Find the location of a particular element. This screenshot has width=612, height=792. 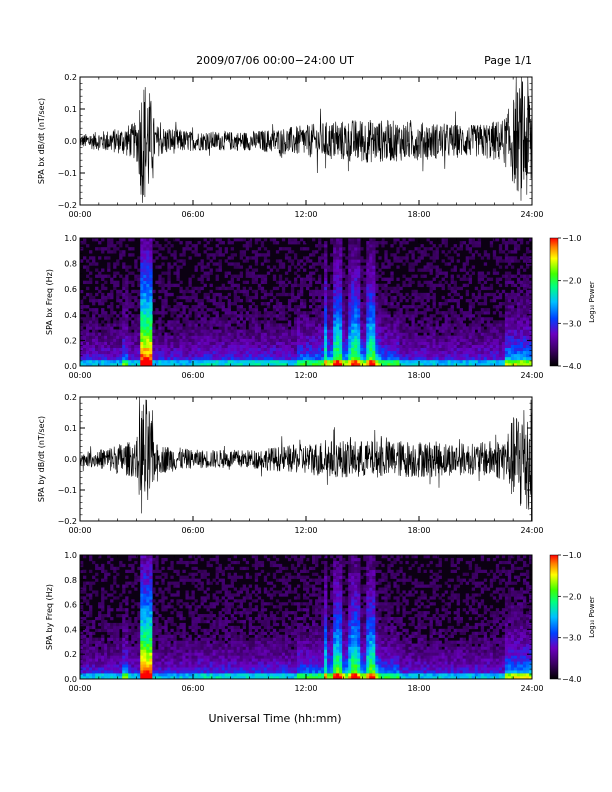

bx-spectrogram-cells is located at coordinates (306, 302).